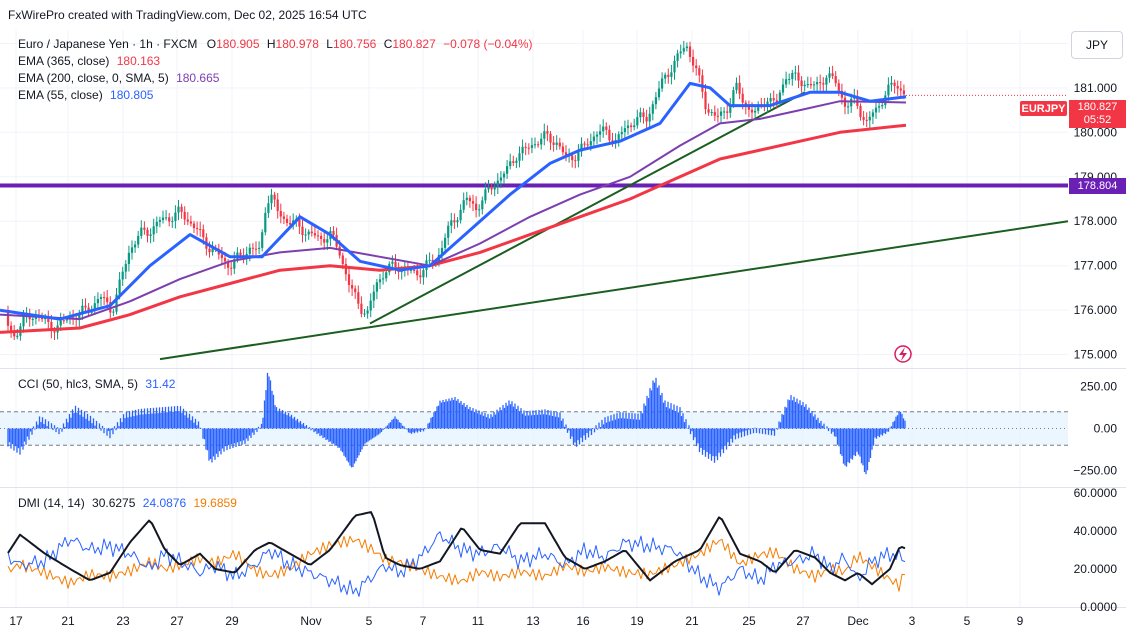  Describe the element at coordinates (85, 95) in the screenshot. I see `ema55-legend: EMA (55, close) 180.805` at that location.